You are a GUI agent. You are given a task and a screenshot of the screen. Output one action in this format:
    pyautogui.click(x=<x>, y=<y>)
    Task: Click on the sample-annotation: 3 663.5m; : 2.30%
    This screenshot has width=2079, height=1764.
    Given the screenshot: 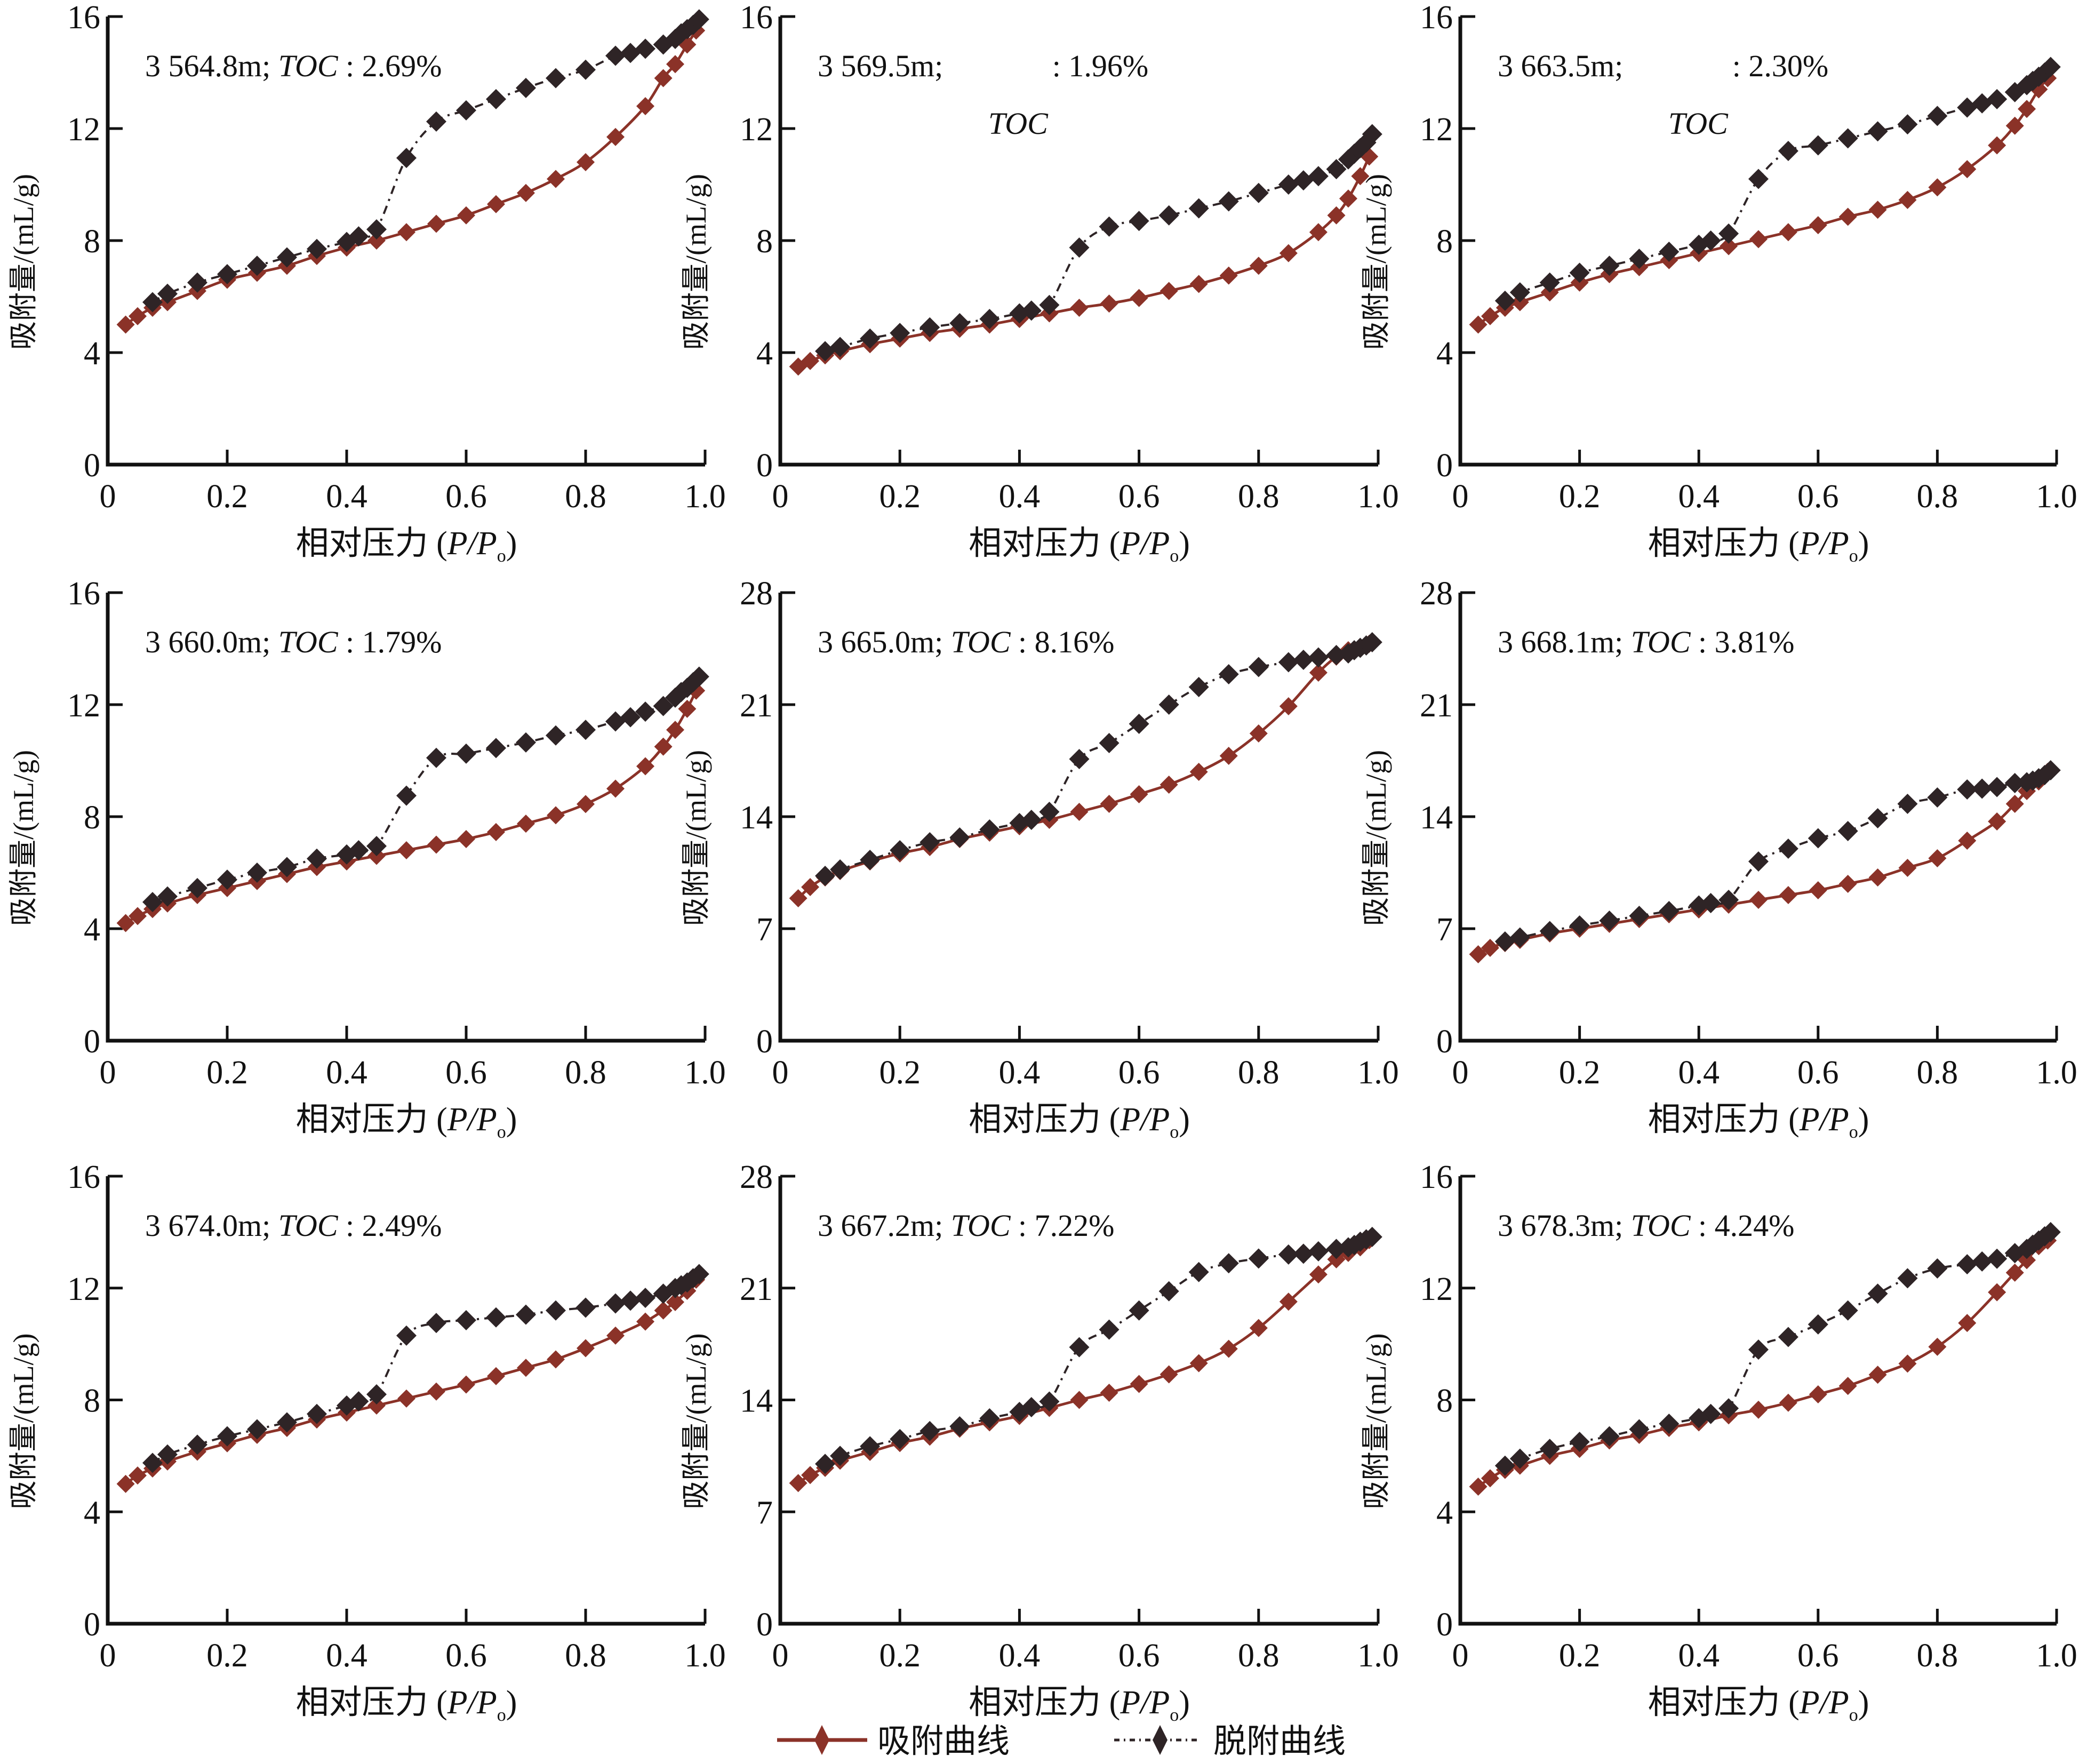 What is the action you would take?
    pyautogui.click(x=1663, y=66)
    